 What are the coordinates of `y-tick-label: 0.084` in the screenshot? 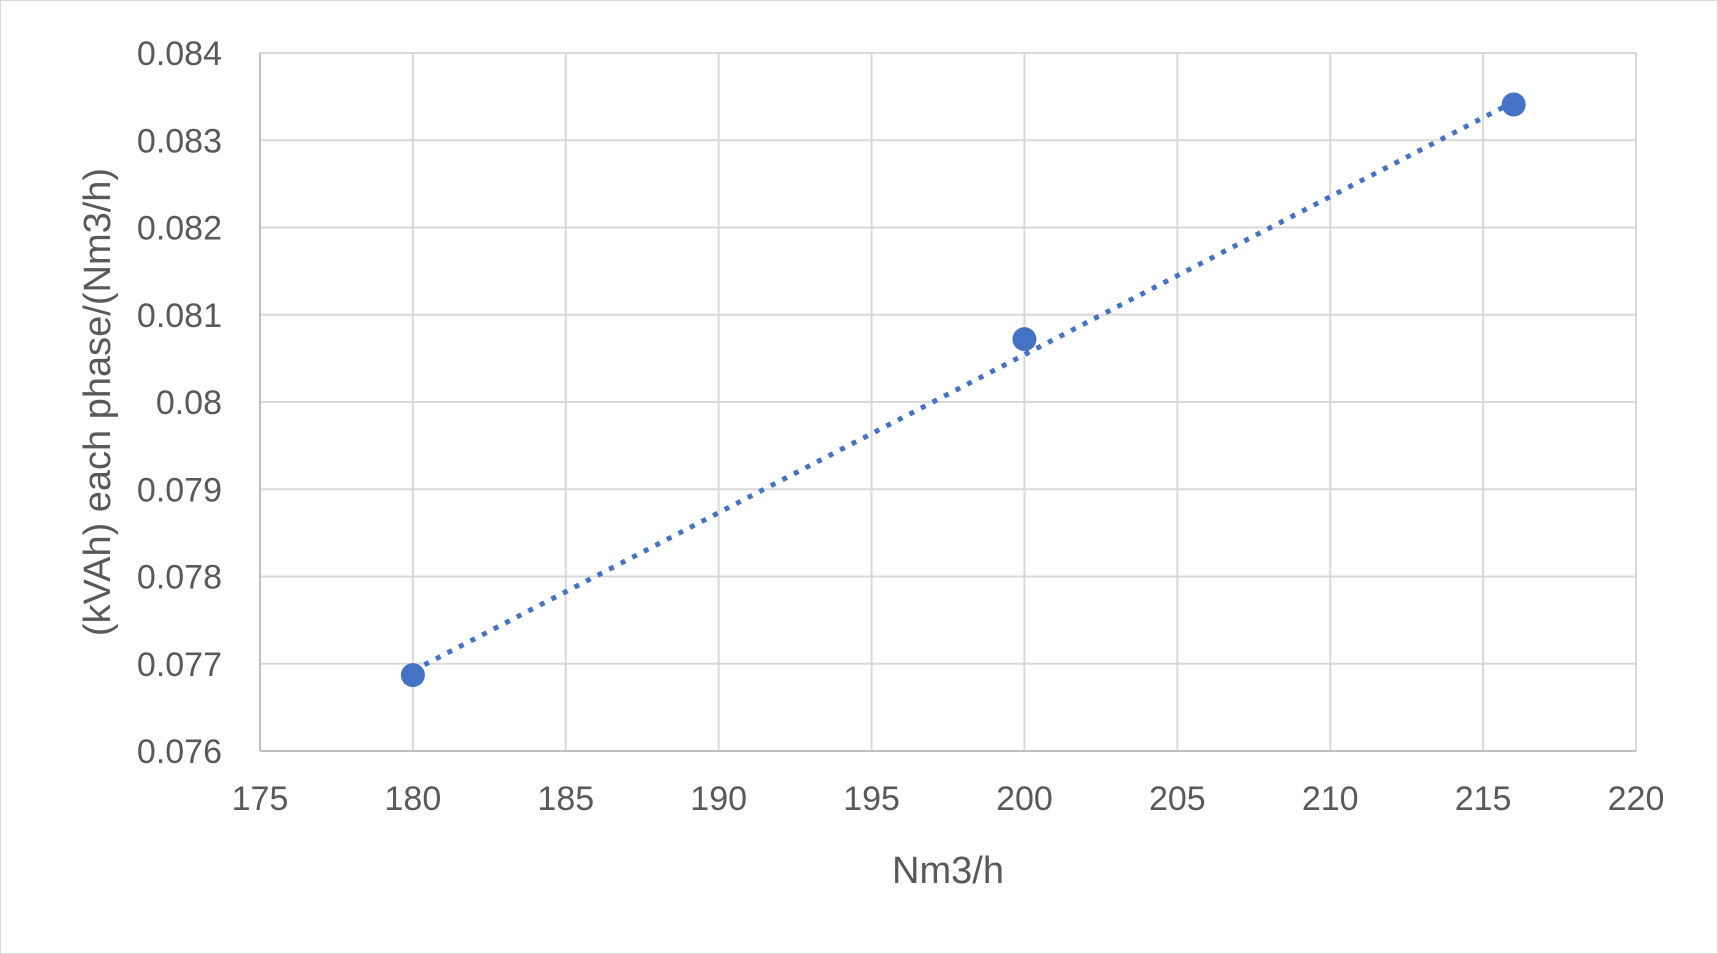 It's located at (179, 54).